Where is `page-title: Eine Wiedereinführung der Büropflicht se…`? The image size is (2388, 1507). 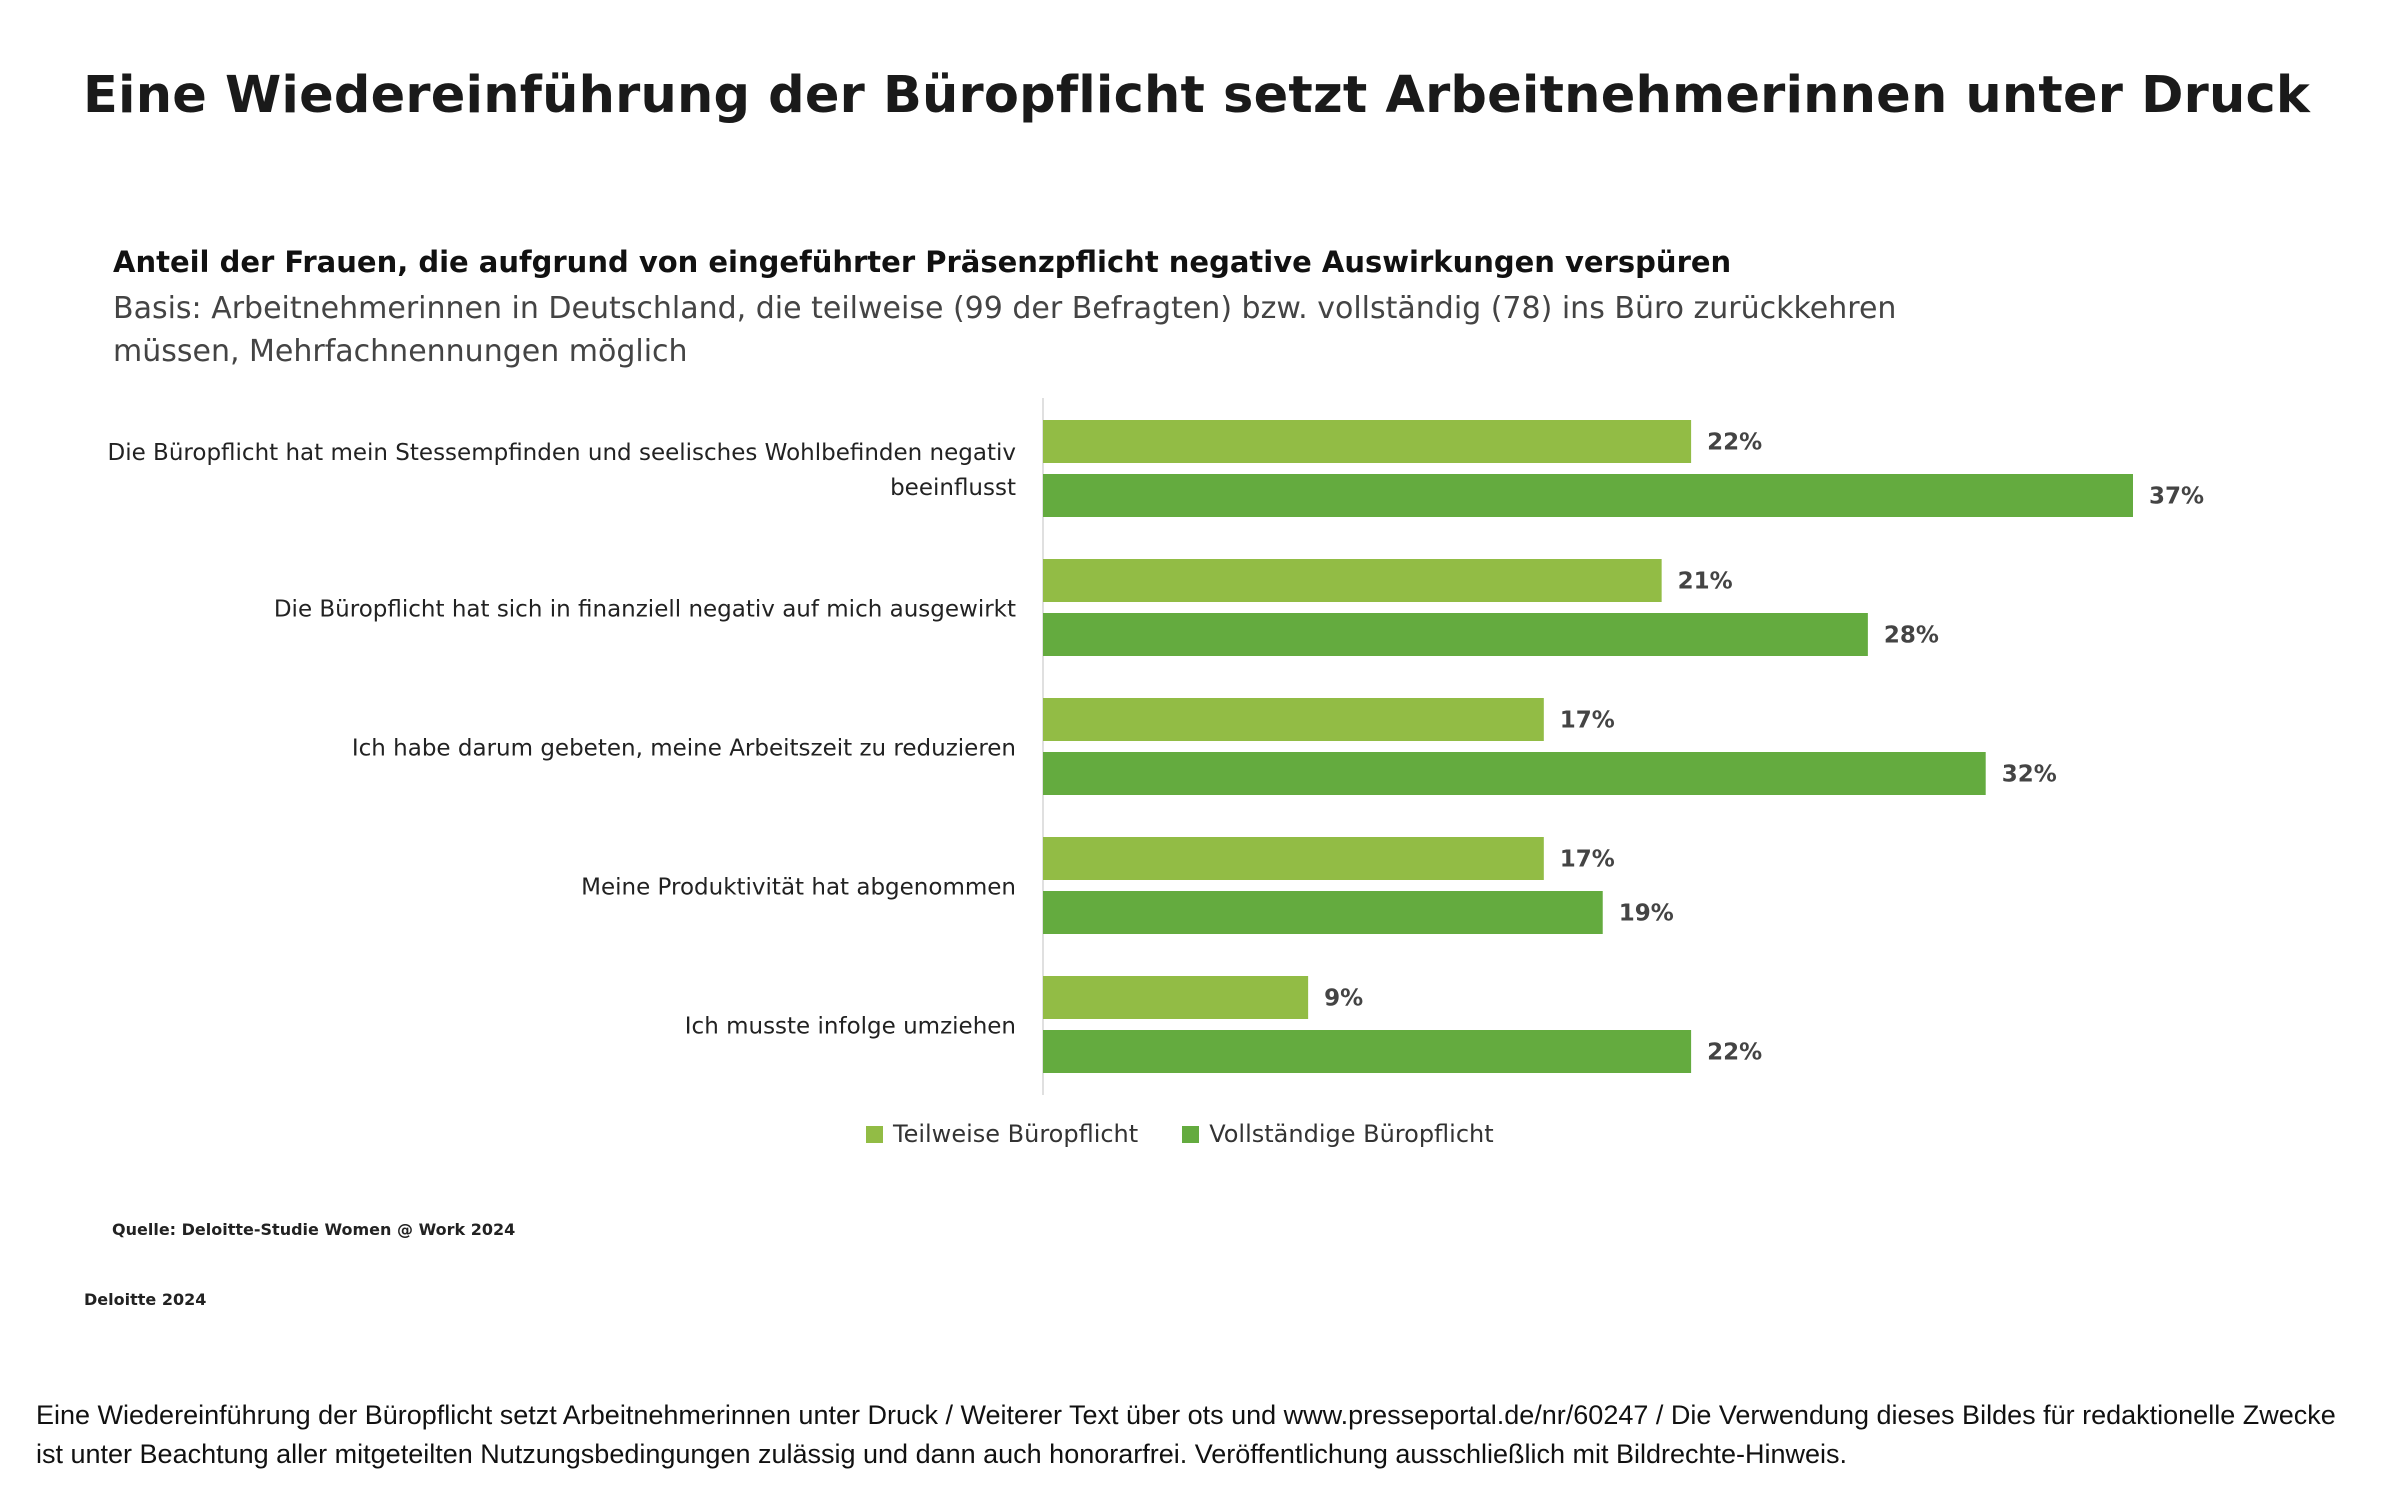 page-title: Eine Wiedereinführung der Büropflicht se… is located at coordinates (1197, 95).